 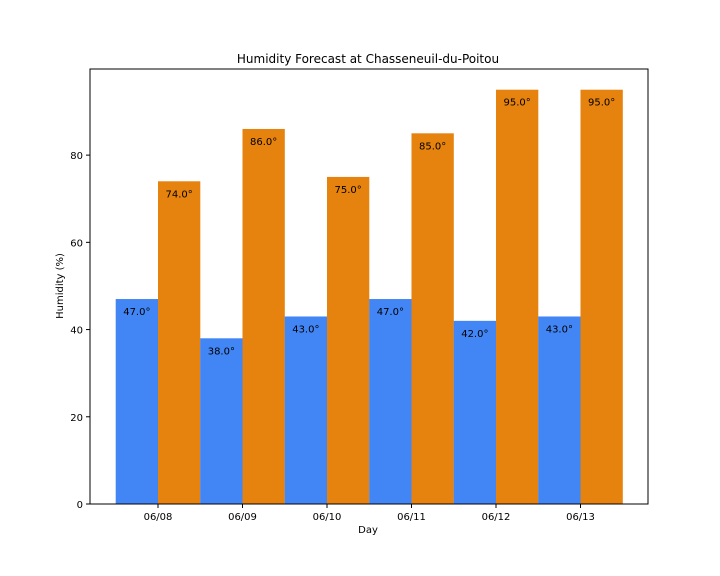 I want to click on y-axis: 0 20 40 60 80, so click(x=80, y=331).